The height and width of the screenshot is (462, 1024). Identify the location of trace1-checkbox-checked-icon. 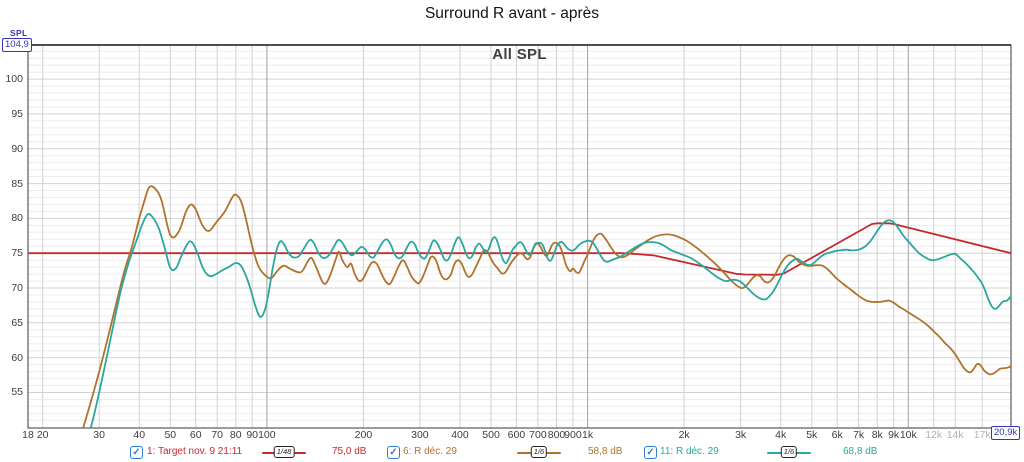
(136, 452).